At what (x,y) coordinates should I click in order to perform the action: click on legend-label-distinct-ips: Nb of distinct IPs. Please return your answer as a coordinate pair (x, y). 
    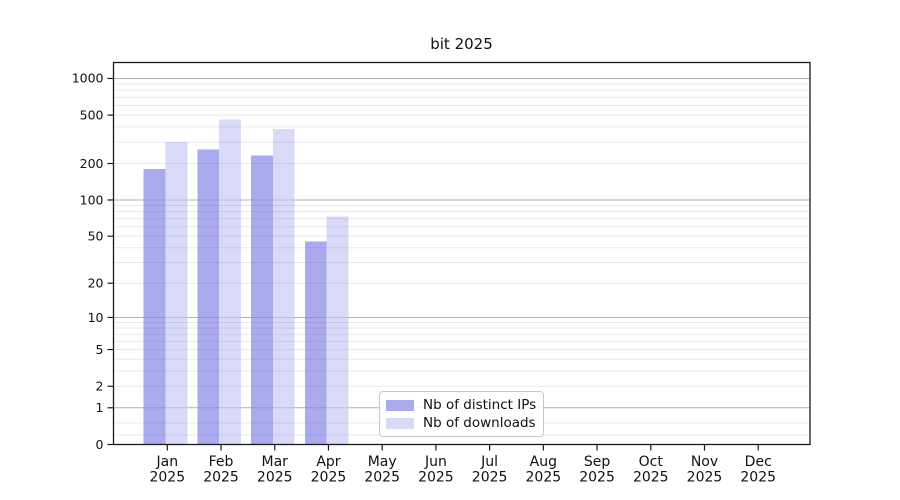
    Looking at the image, I should click on (480, 405).